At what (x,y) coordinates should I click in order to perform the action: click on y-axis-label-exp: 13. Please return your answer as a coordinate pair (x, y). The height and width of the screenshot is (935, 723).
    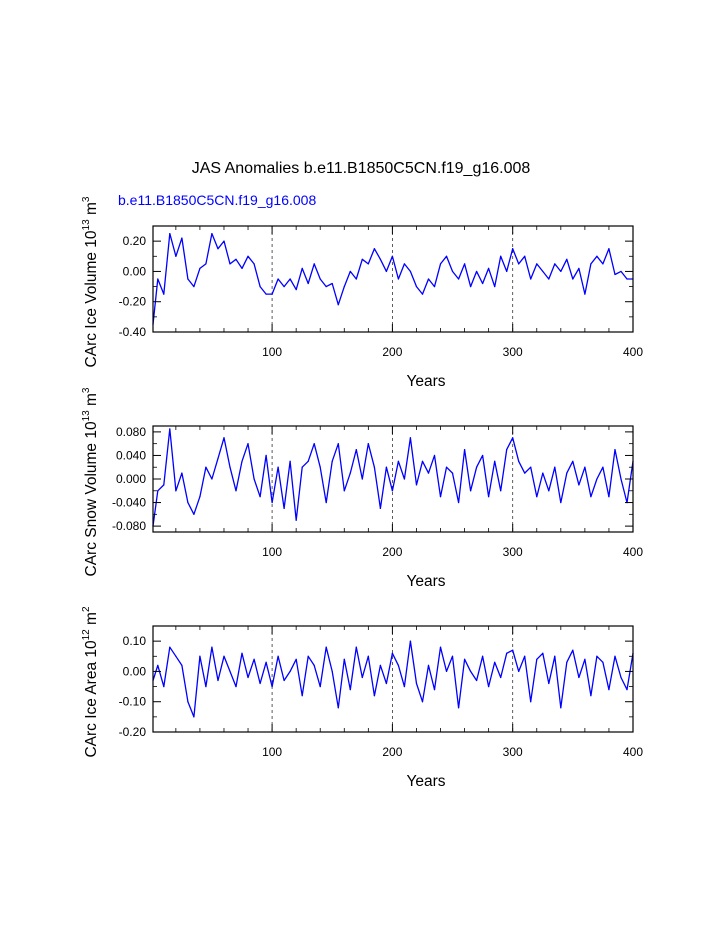
    Looking at the image, I should click on (86, 225).